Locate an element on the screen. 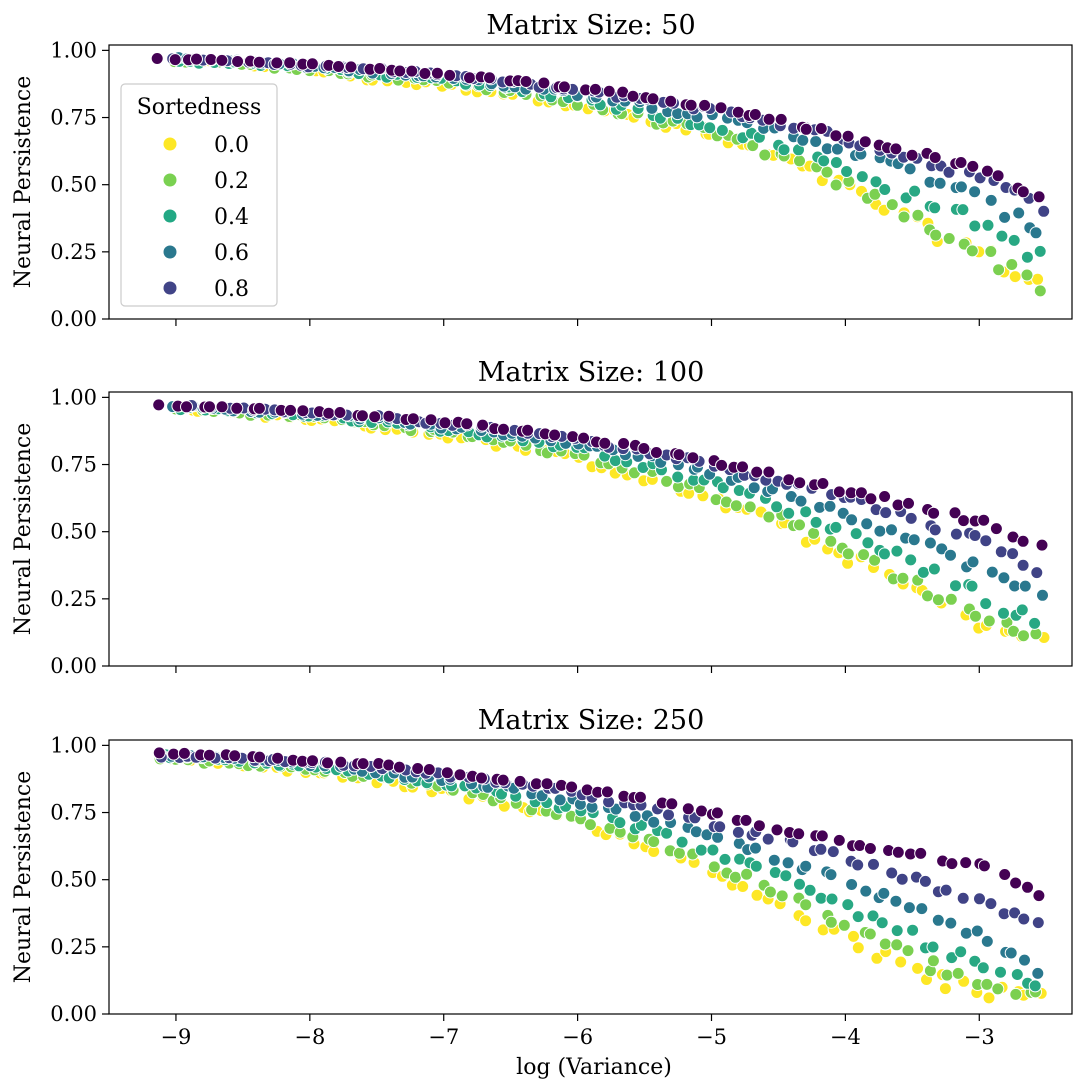 This screenshot has height=1080, width=1073. x-axis-label: log (Variance) is located at coordinates (594, 1067).